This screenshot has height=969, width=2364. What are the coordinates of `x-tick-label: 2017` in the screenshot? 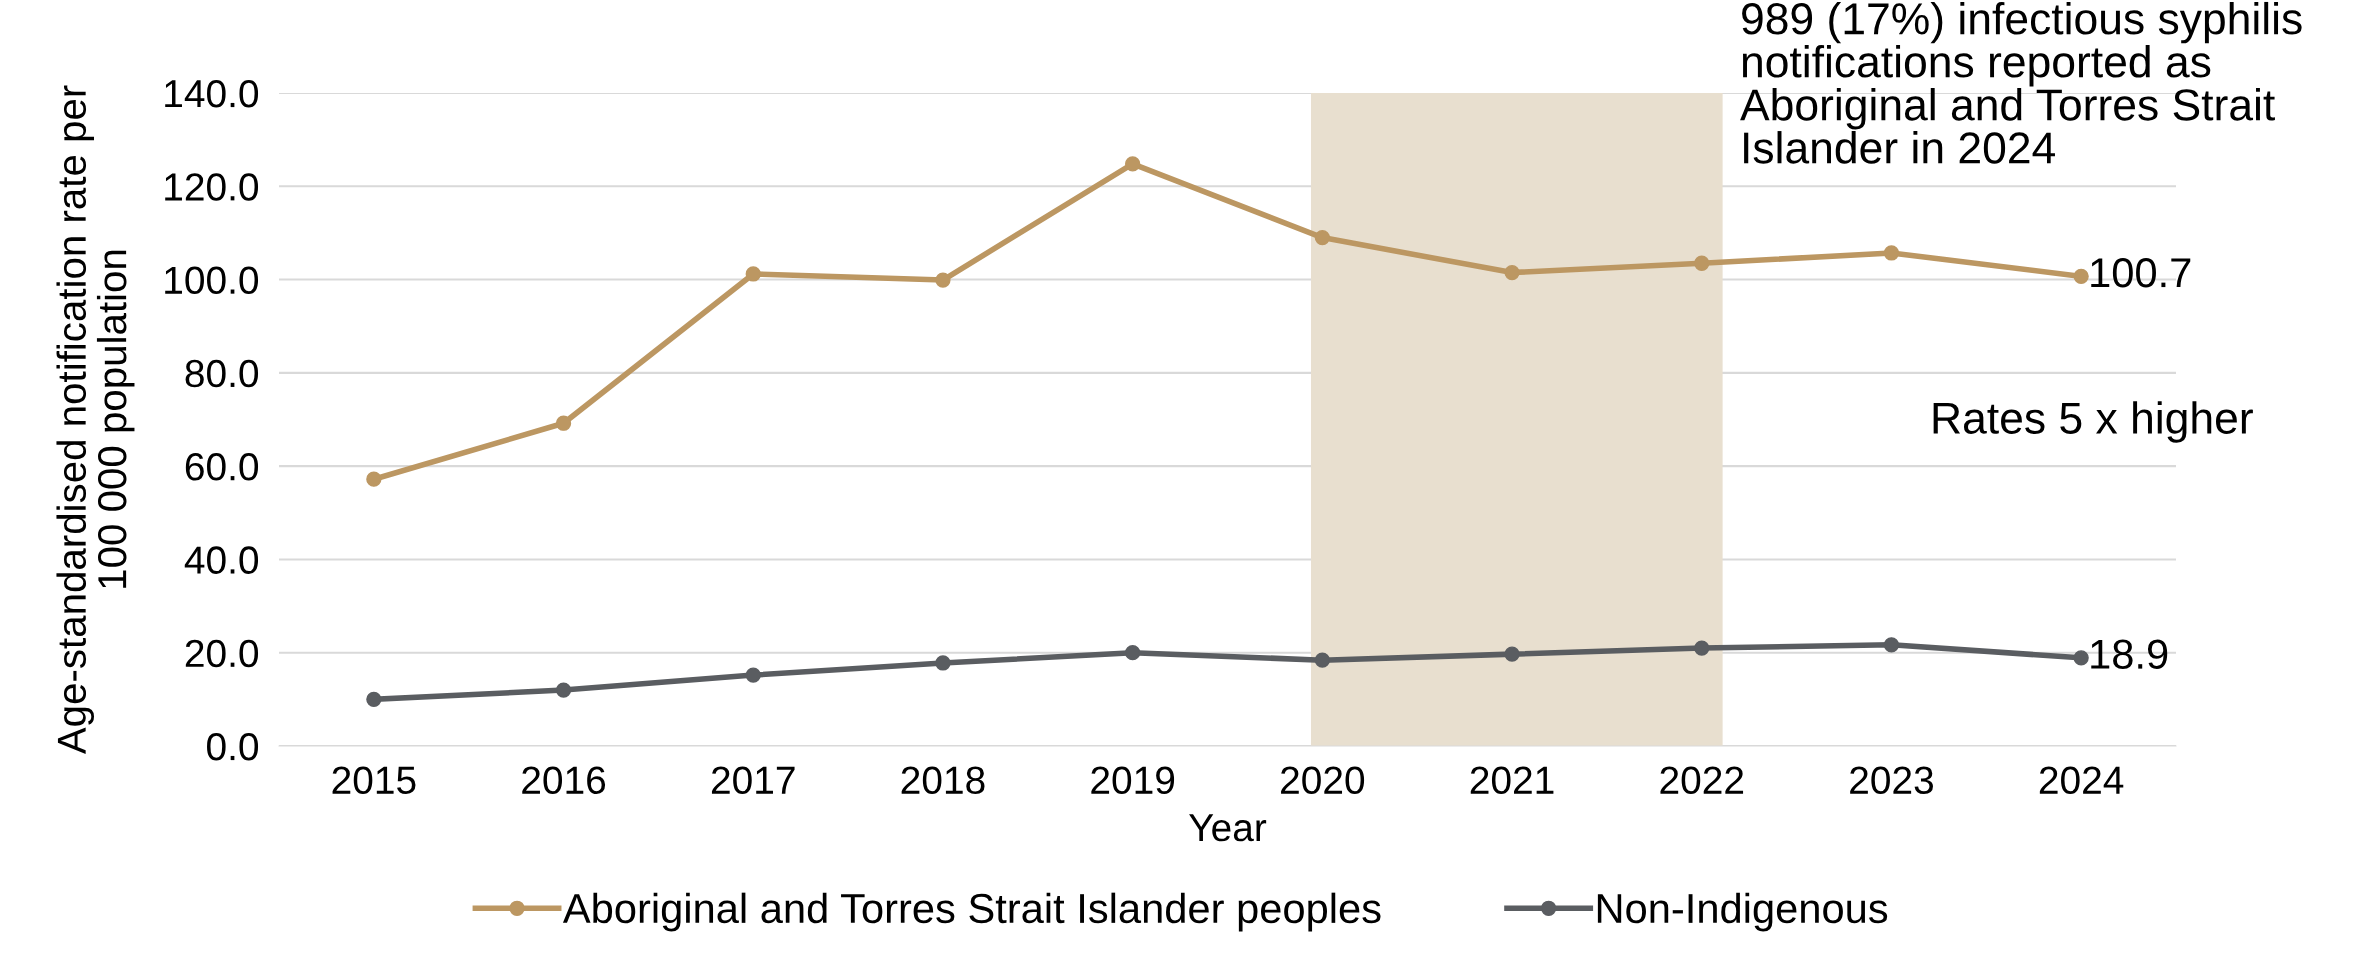 It's located at (753, 780).